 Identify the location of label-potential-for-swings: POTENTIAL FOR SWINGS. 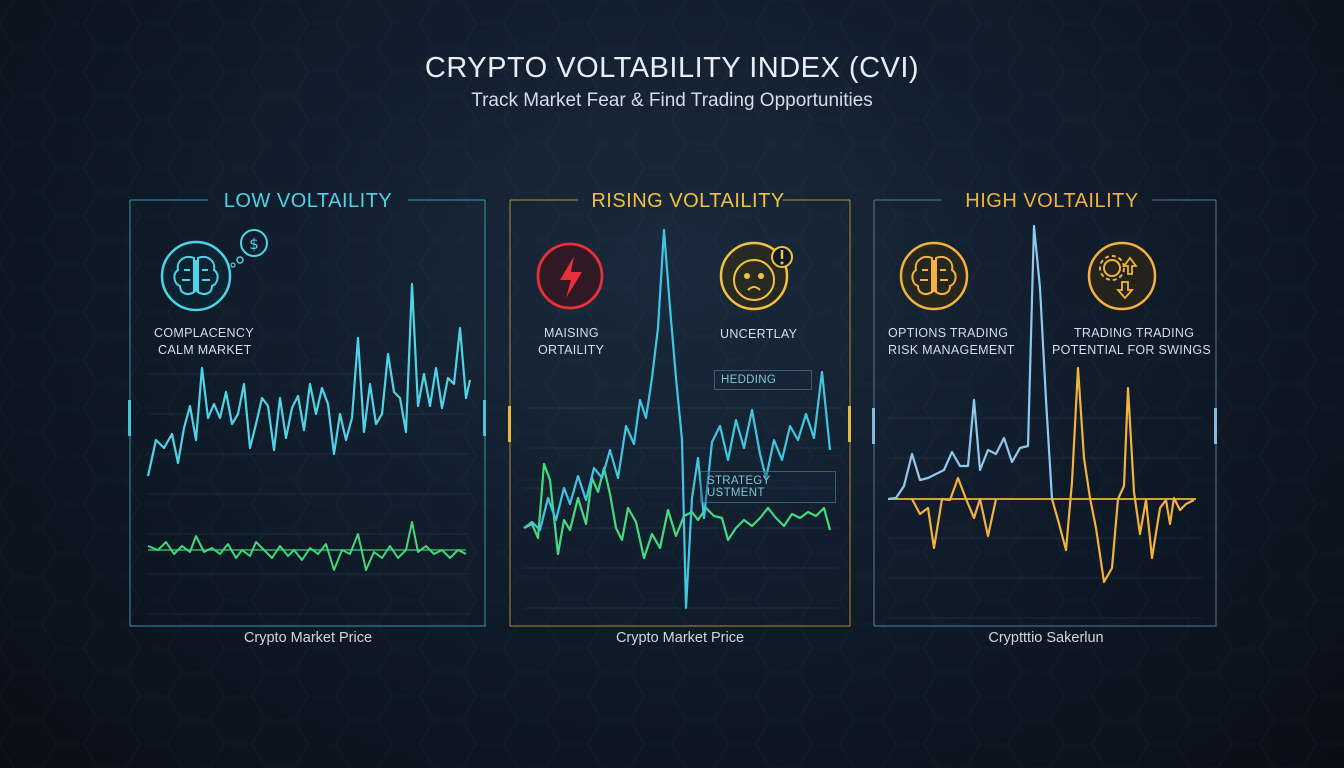
(1132, 350).